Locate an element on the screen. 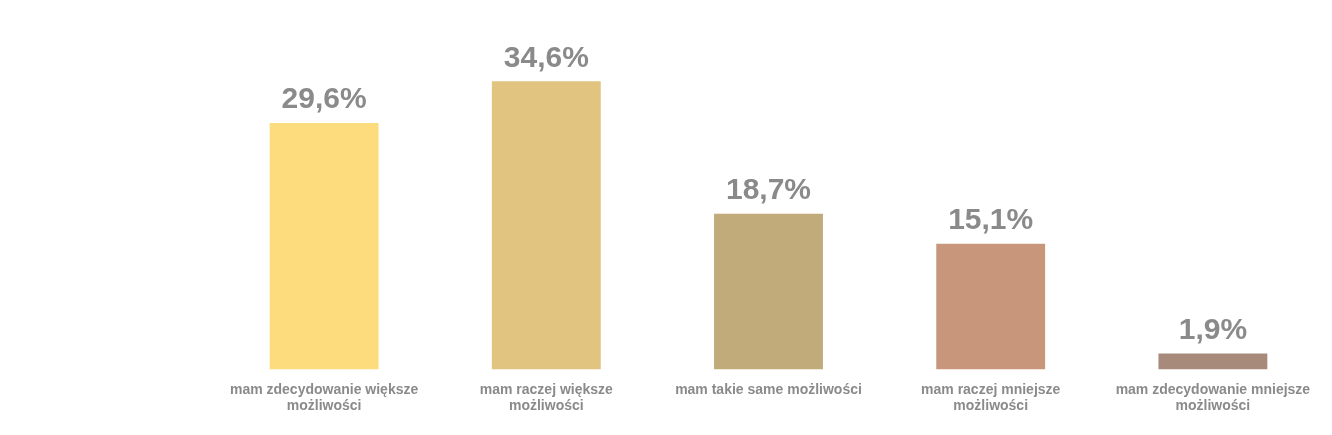 The height and width of the screenshot is (435, 1332). x-tick-label: mam raczej mniejsze możliwości is located at coordinates (991, 397).